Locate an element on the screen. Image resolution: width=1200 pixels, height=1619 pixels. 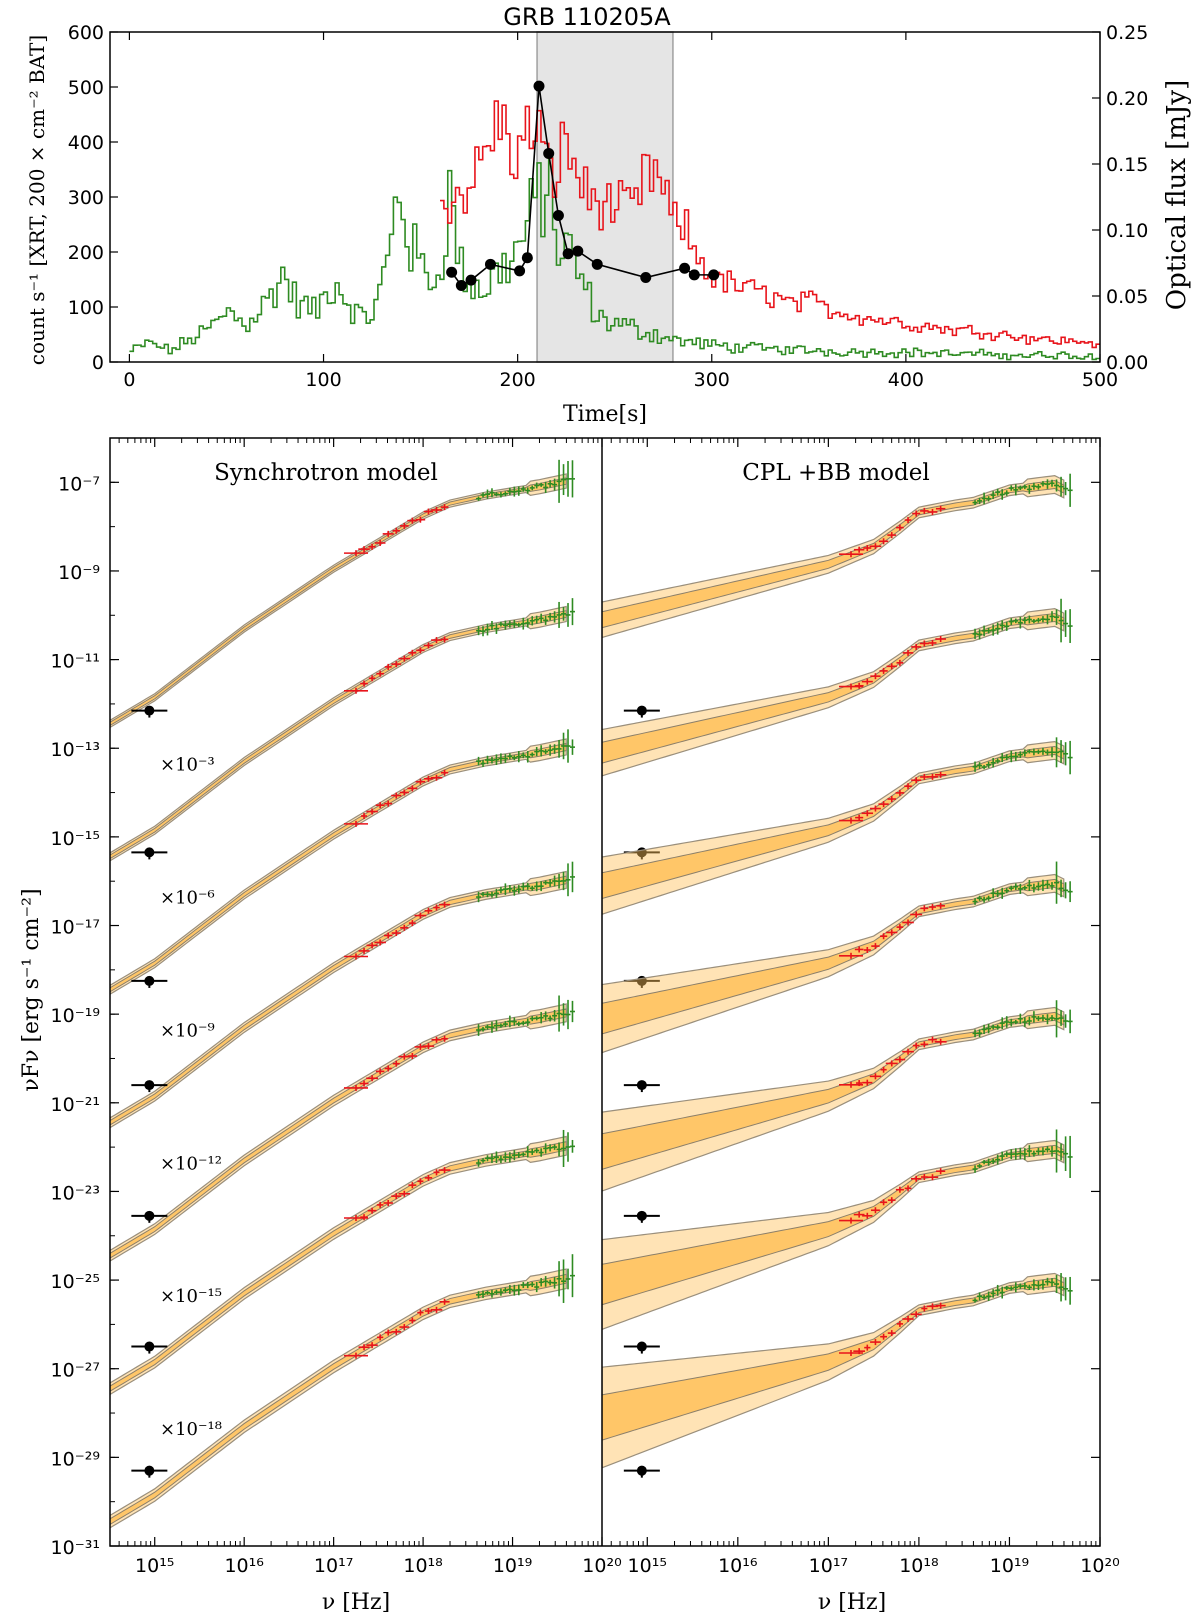
bat-light-curve is located at coordinates (614, 258).